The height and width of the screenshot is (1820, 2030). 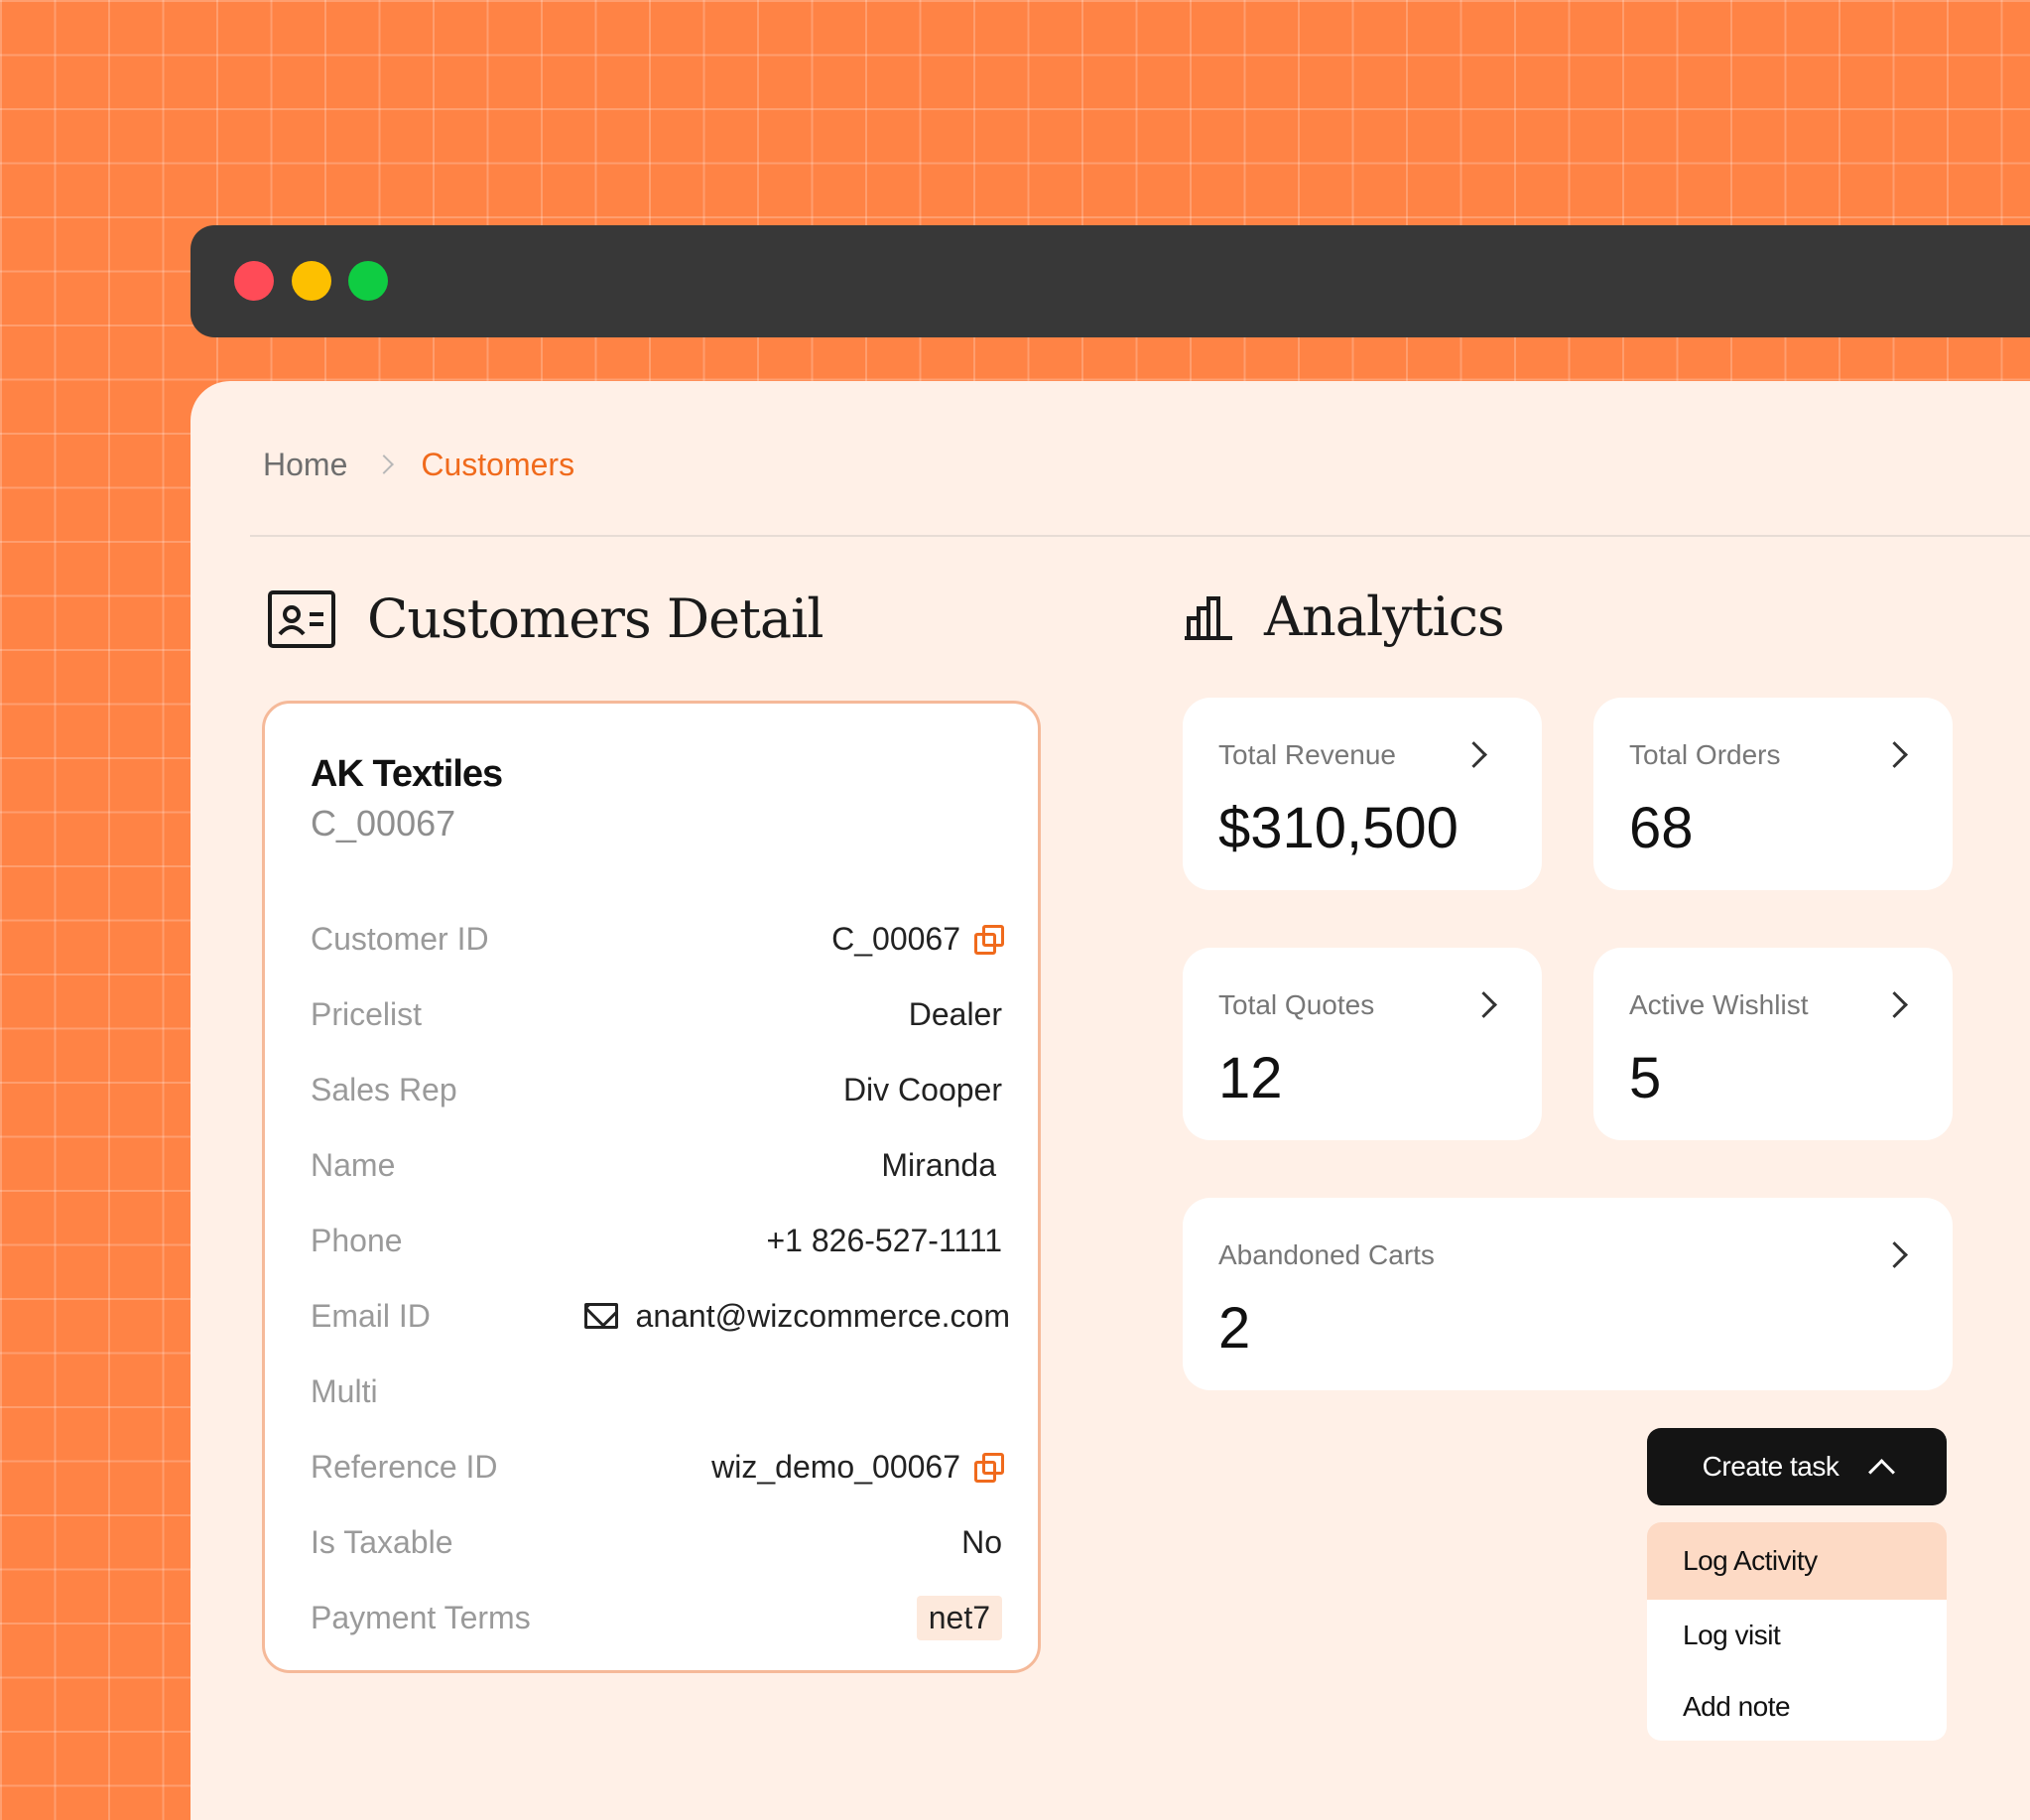 I want to click on field-row-email: Email ID anant@wizcommerce.com, so click(x=660, y=1316).